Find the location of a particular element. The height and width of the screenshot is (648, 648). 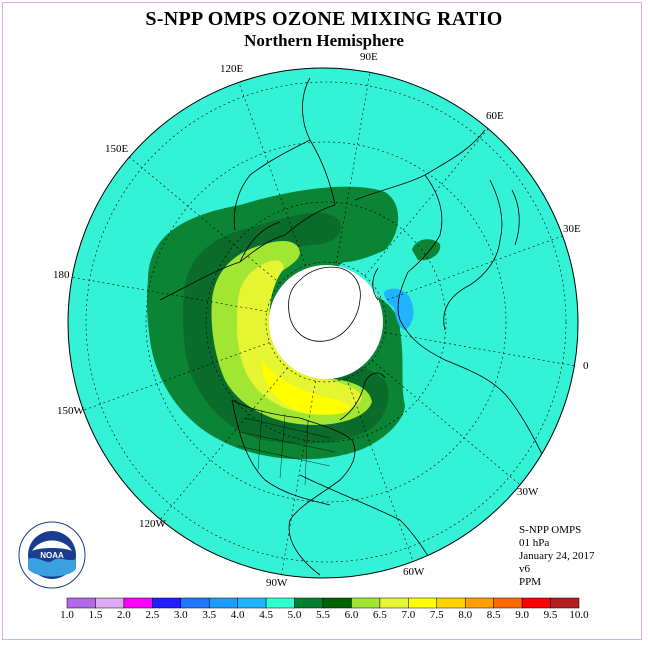

colorbar-tick-label: 8.5 is located at coordinates (493, 615).